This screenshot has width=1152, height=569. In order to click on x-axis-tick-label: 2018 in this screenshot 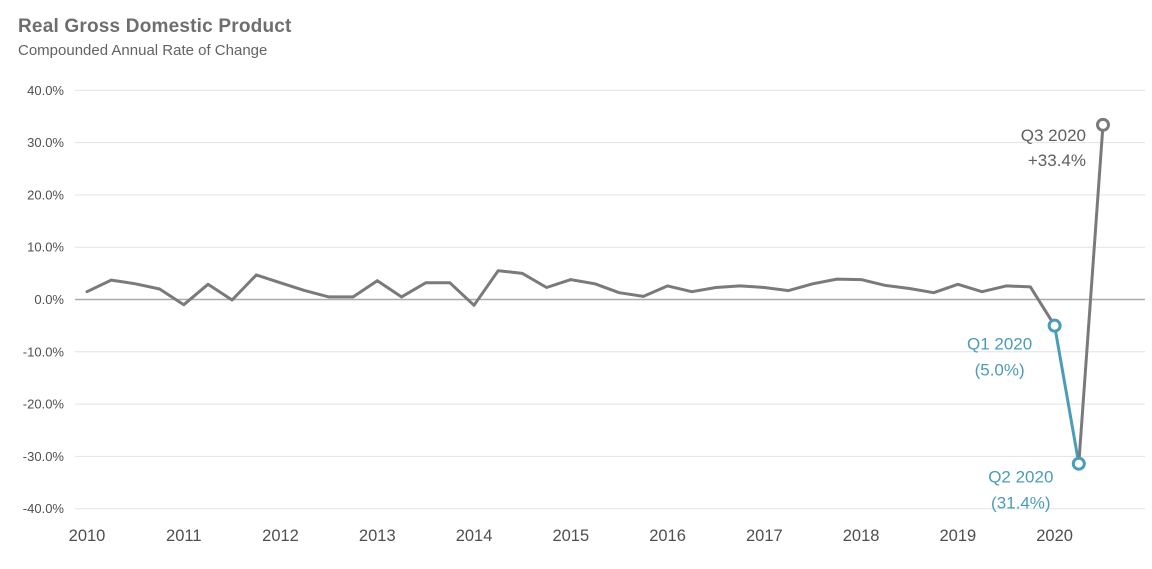, I will do `click(861, 536)`.